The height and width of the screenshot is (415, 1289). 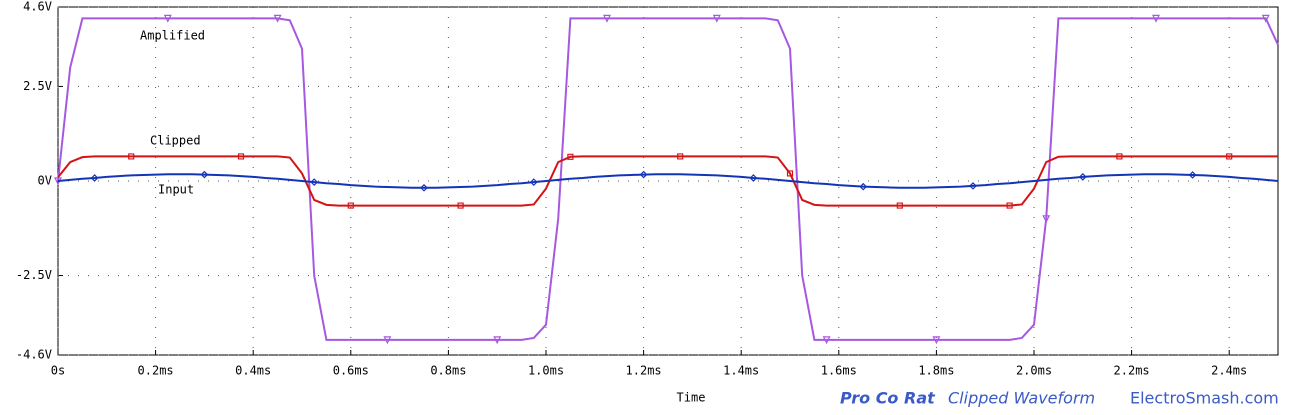 I want to click on footer-title: Pro Co Rat, so click(x=888, y=398).